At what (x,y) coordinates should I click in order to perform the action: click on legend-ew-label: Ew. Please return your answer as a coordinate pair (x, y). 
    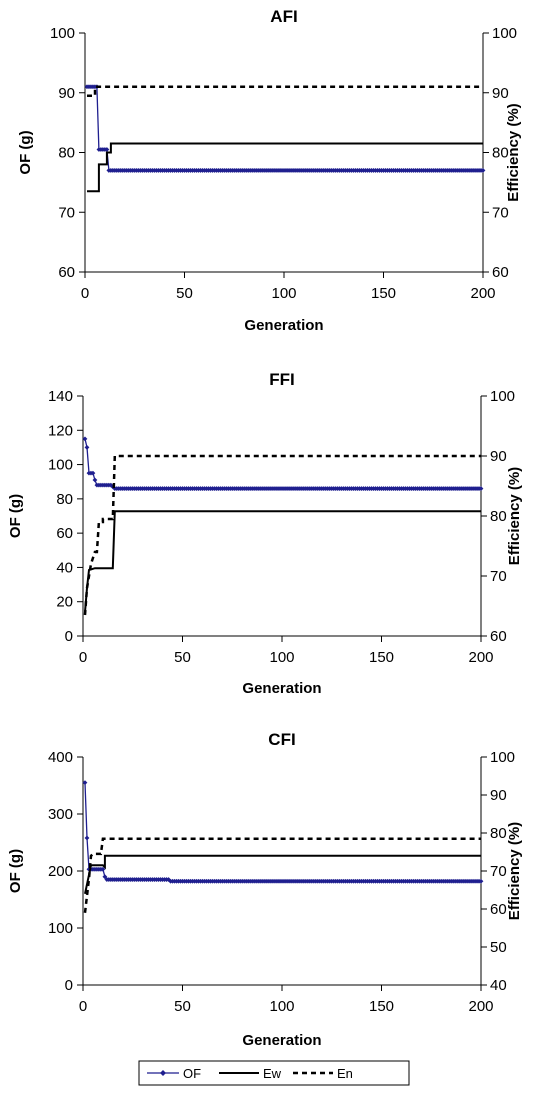
    Looking at the image, I should click on (272, 1073).